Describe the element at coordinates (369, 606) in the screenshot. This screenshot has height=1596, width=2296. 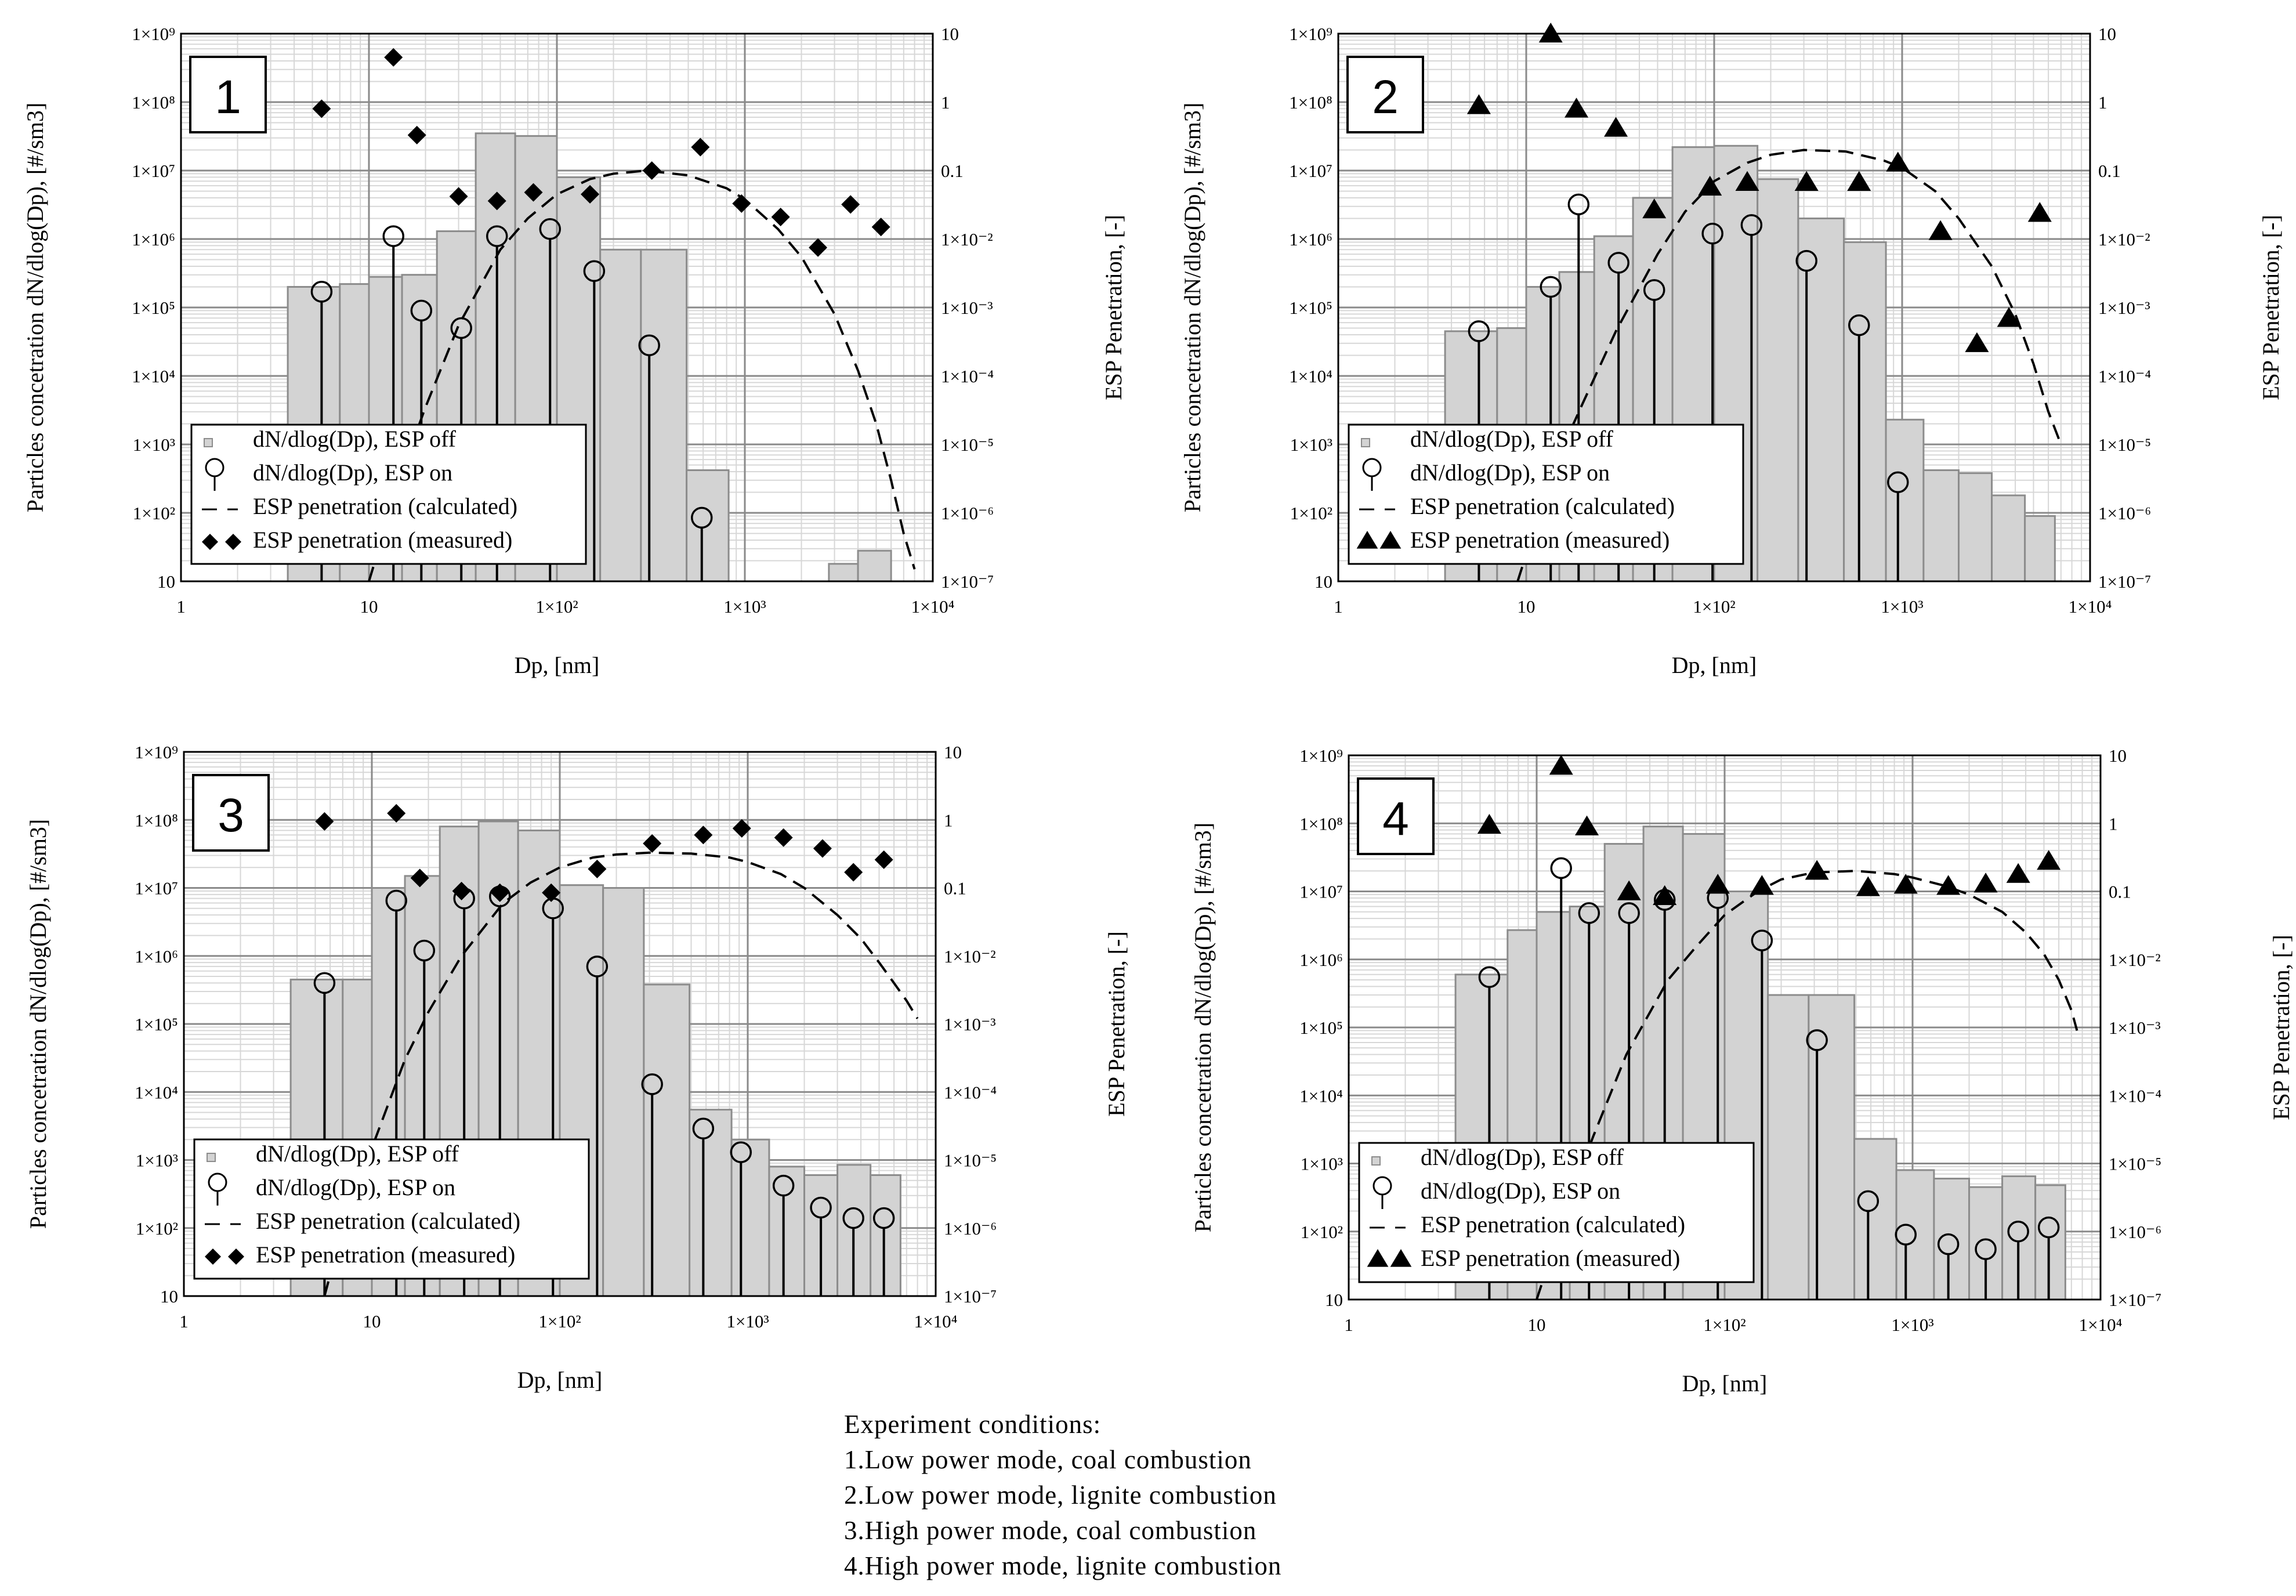
I see `x-tick-label: 10` at that location.